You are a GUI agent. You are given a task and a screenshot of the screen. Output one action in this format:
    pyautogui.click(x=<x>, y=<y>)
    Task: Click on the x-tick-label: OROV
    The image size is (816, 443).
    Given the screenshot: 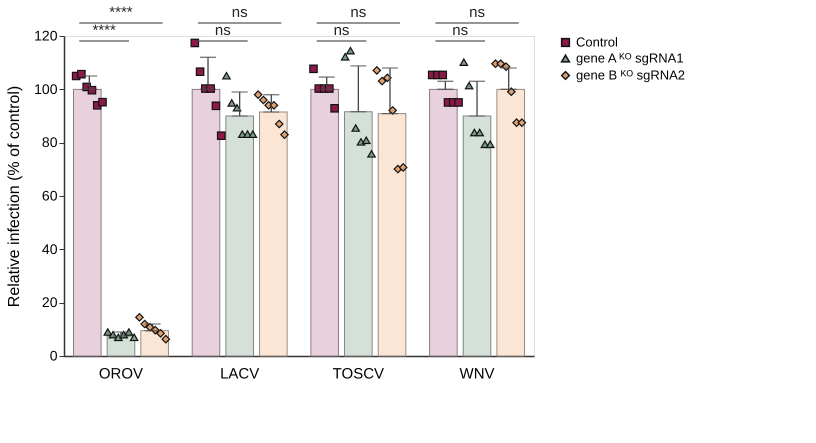 What is the action you would take?
    pyautogui.click(x=121, y=374)
    